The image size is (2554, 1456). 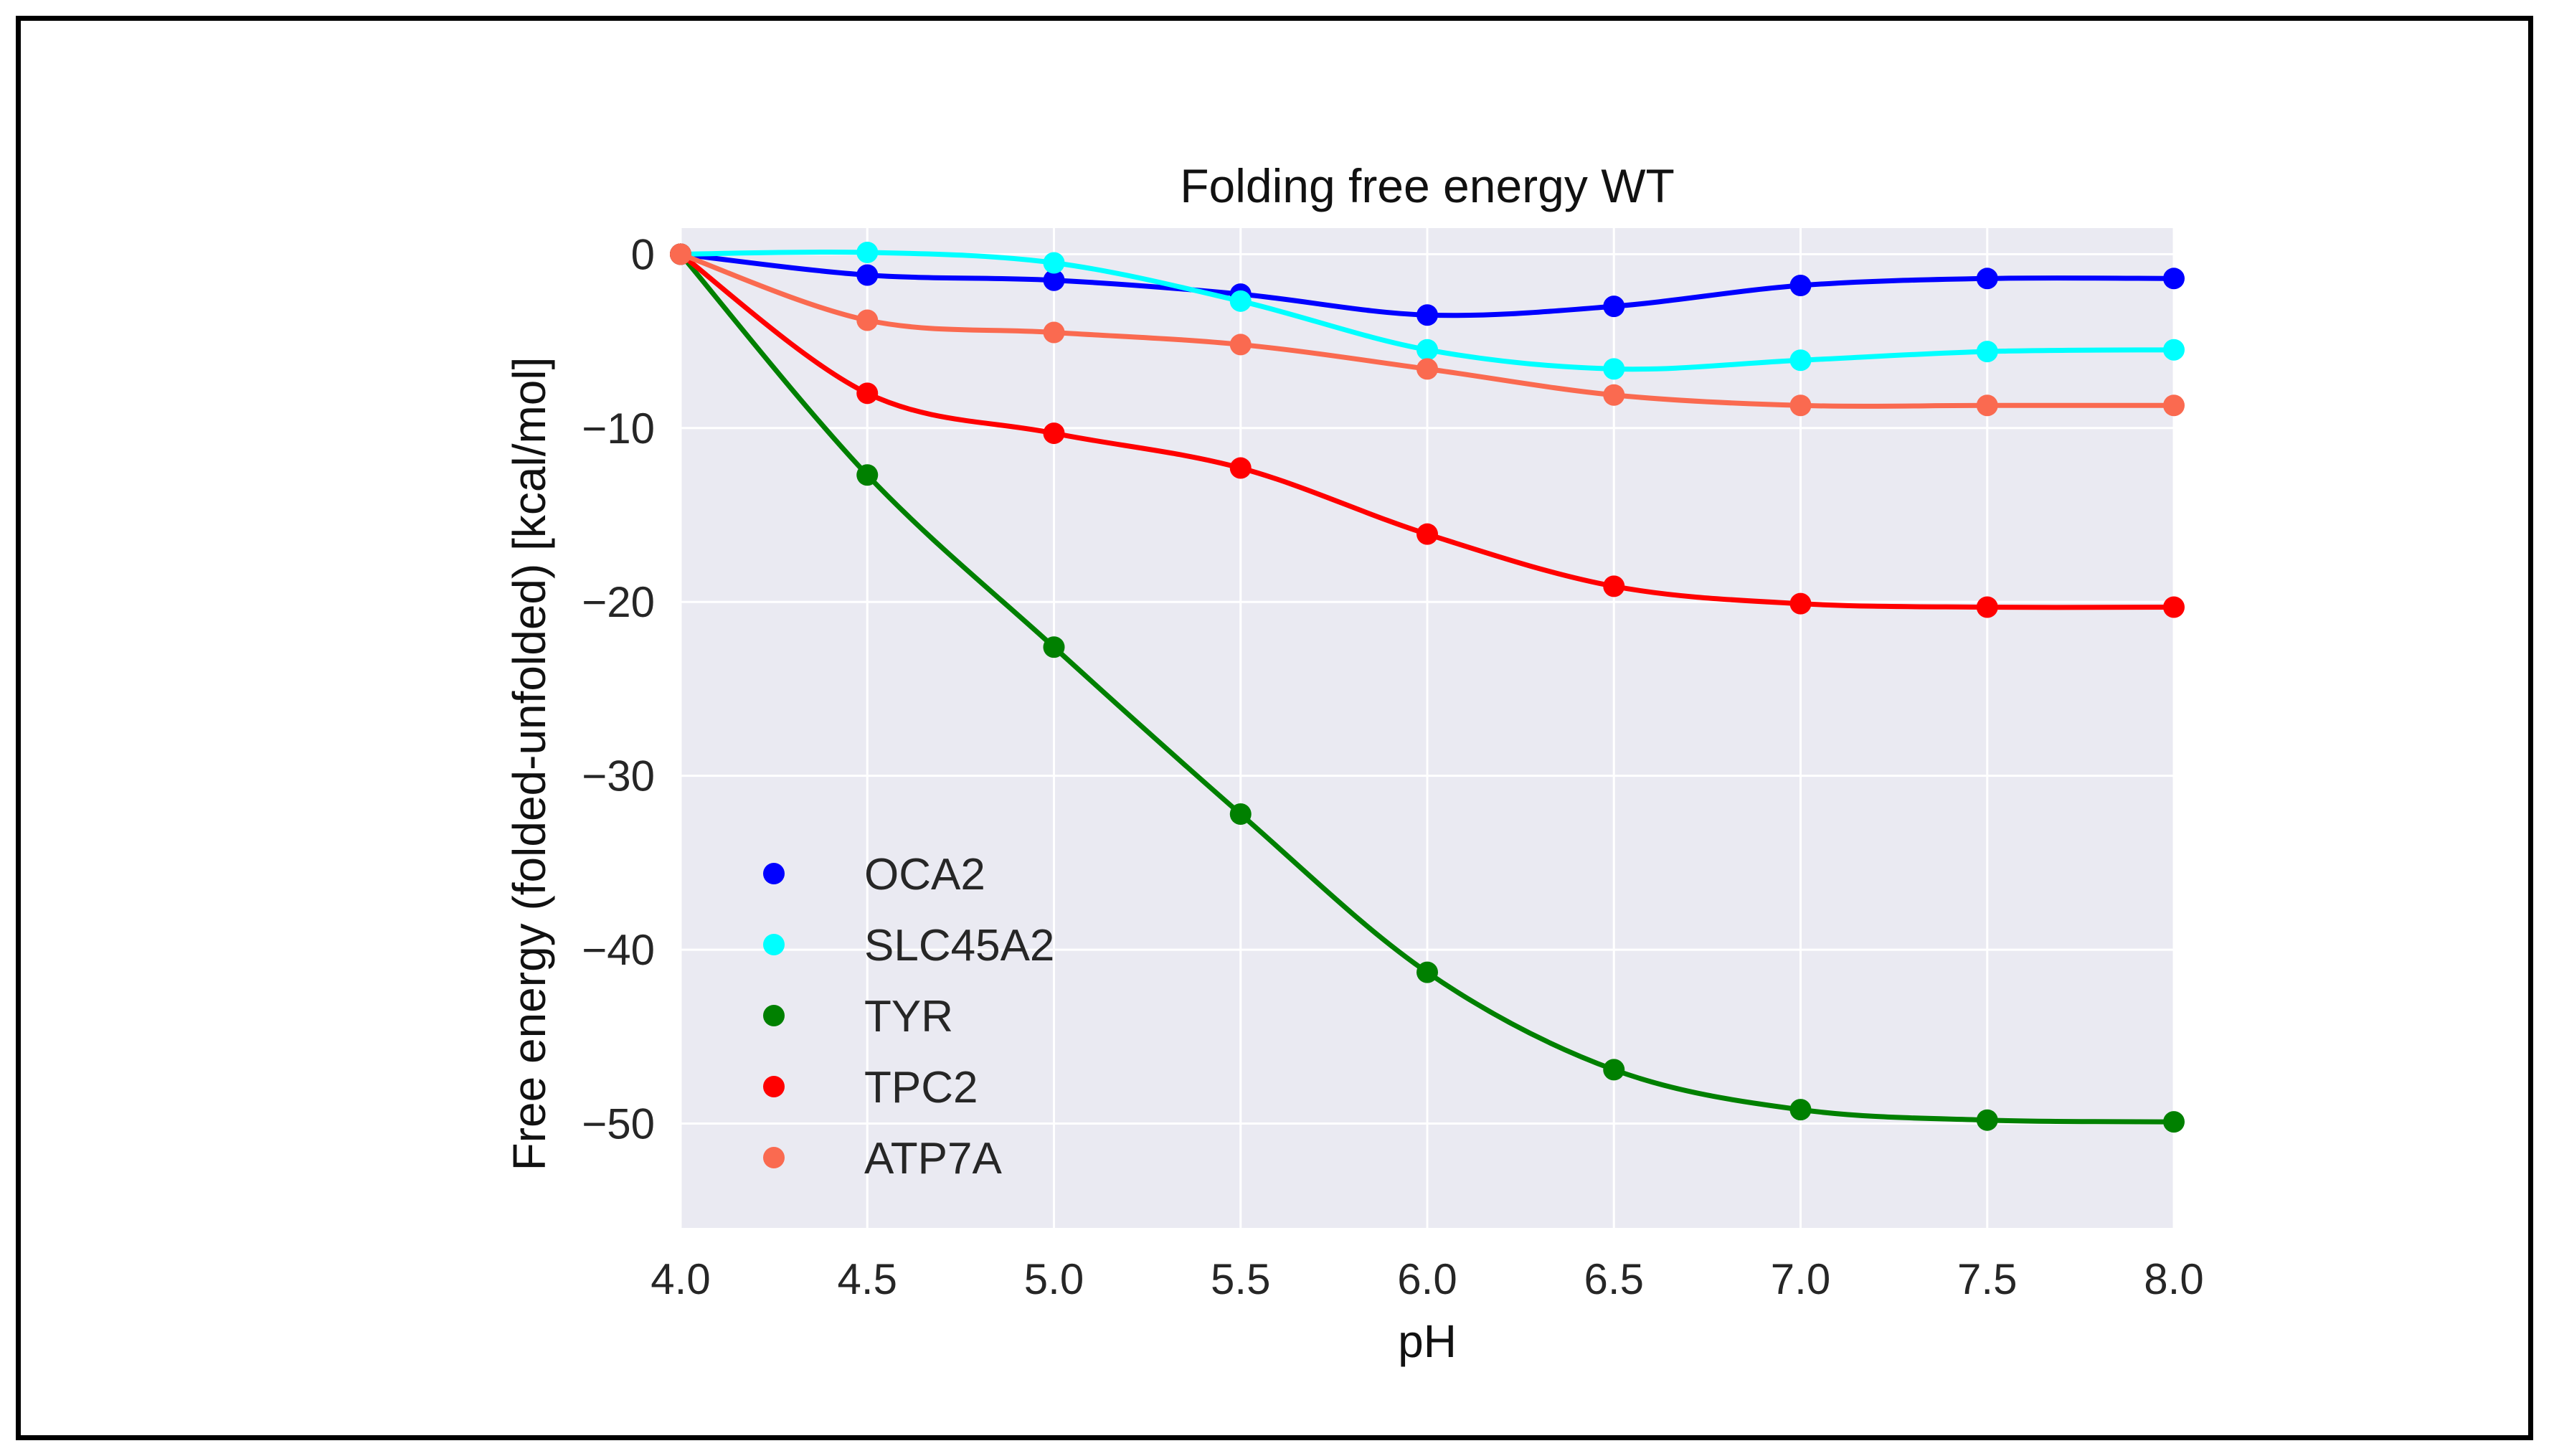 I want to click on x-tick-label: 7.5, so click(x=1987, y=1279).